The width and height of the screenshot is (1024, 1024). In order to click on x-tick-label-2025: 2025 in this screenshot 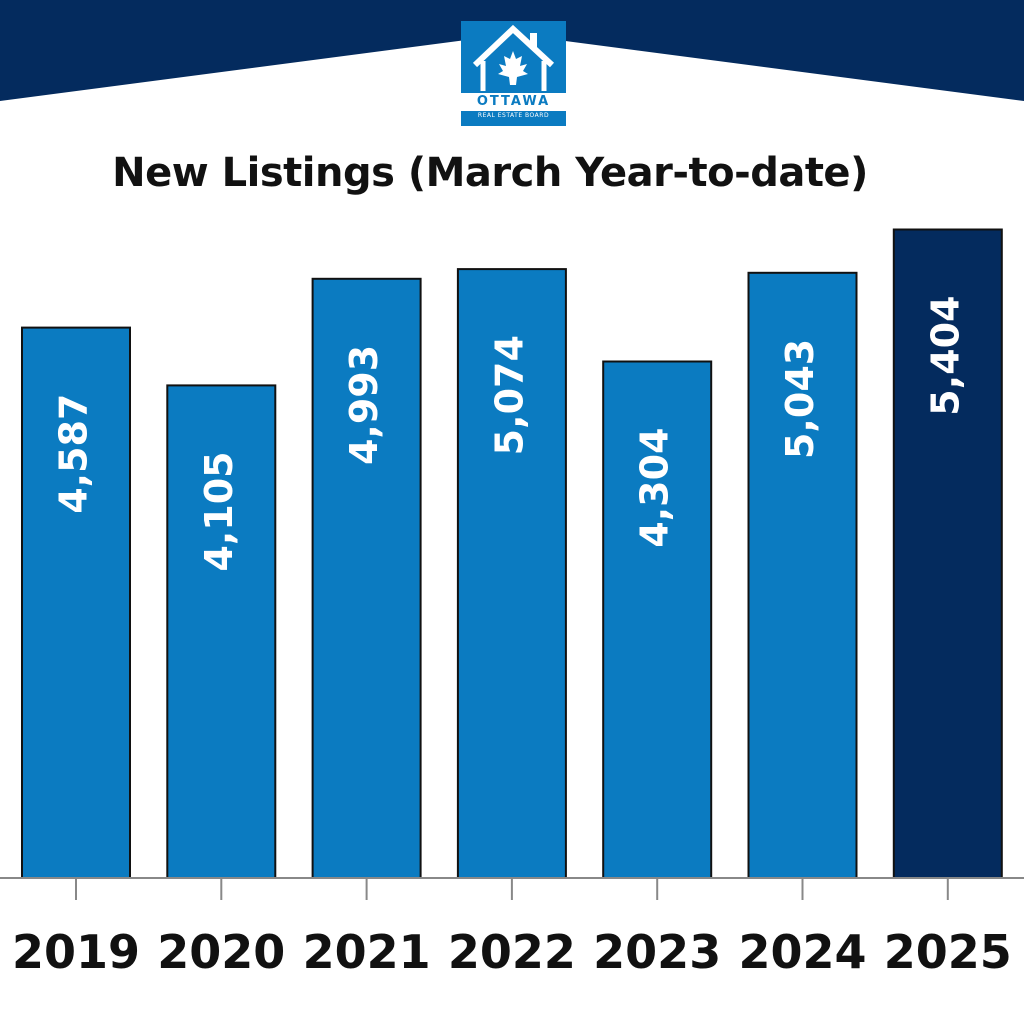, I will do `click(948, 952)`.